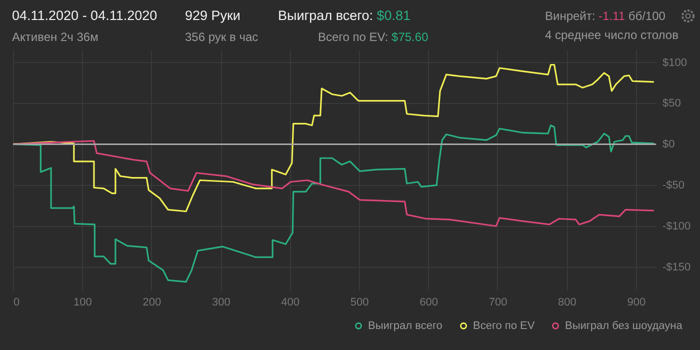 Image resolution: width=700 pixels, height=350 pixels. I want to click on x-tick-label: 0, so click(17, 302).